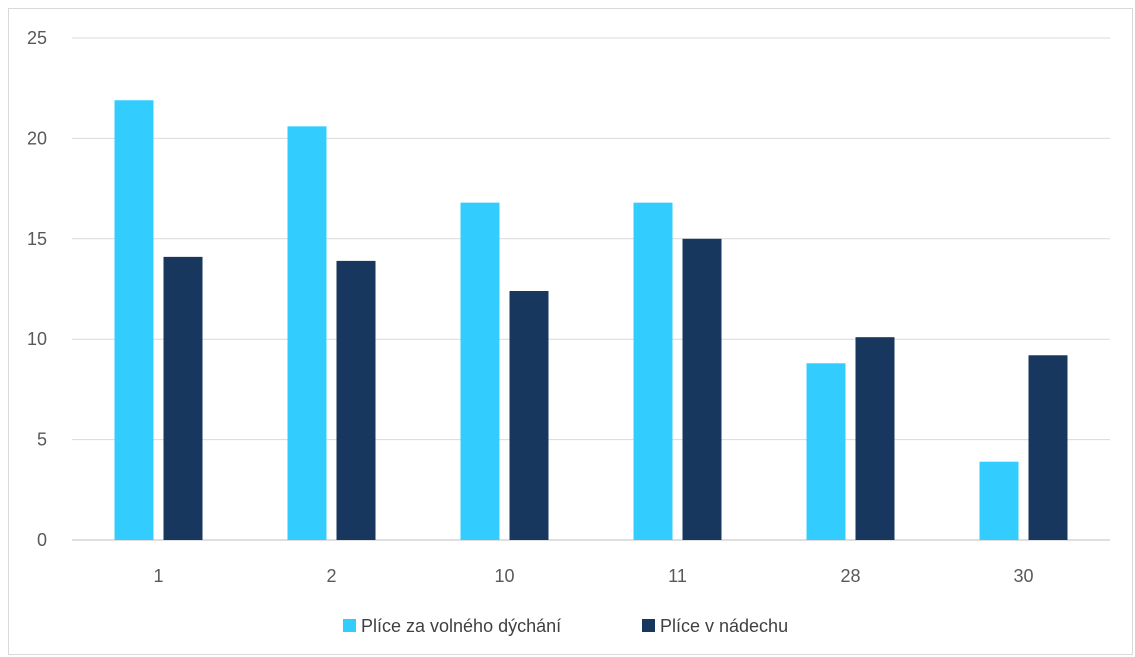  I want to click on y-tick-label: 25, so click(37, 38).